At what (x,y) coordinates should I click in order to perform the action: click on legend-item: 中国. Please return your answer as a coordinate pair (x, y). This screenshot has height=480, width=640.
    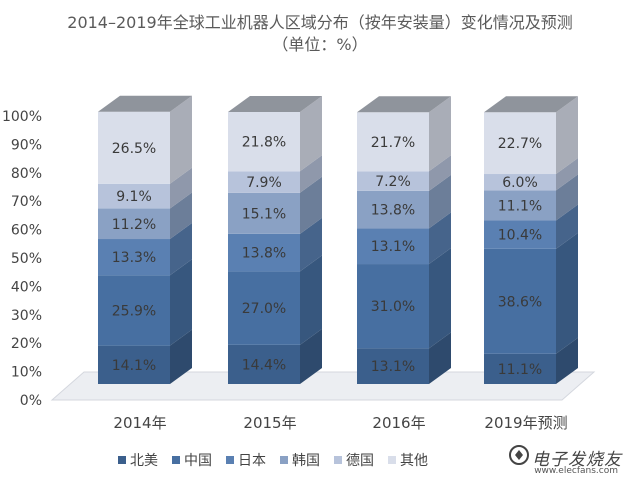
    Looking at the image, I should click on (192, 460).